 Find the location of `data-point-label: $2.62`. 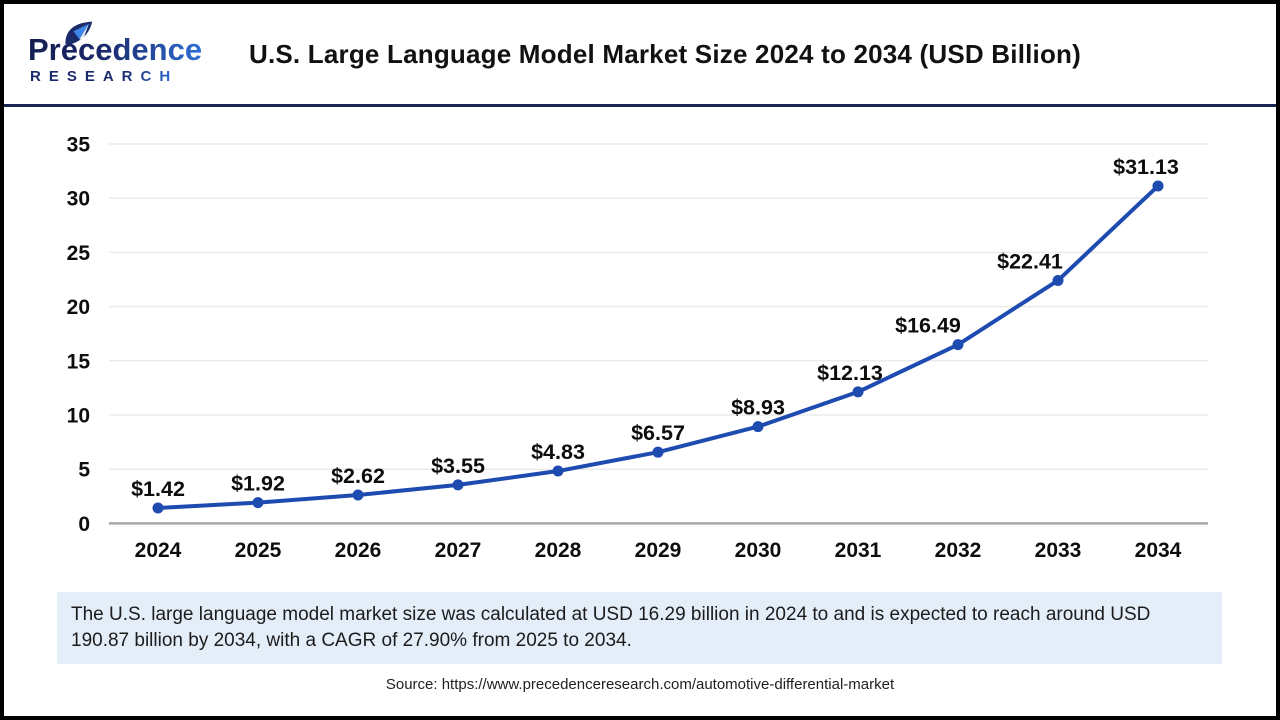

data-point-label: $2.62 is located at coordinates (358, 476).